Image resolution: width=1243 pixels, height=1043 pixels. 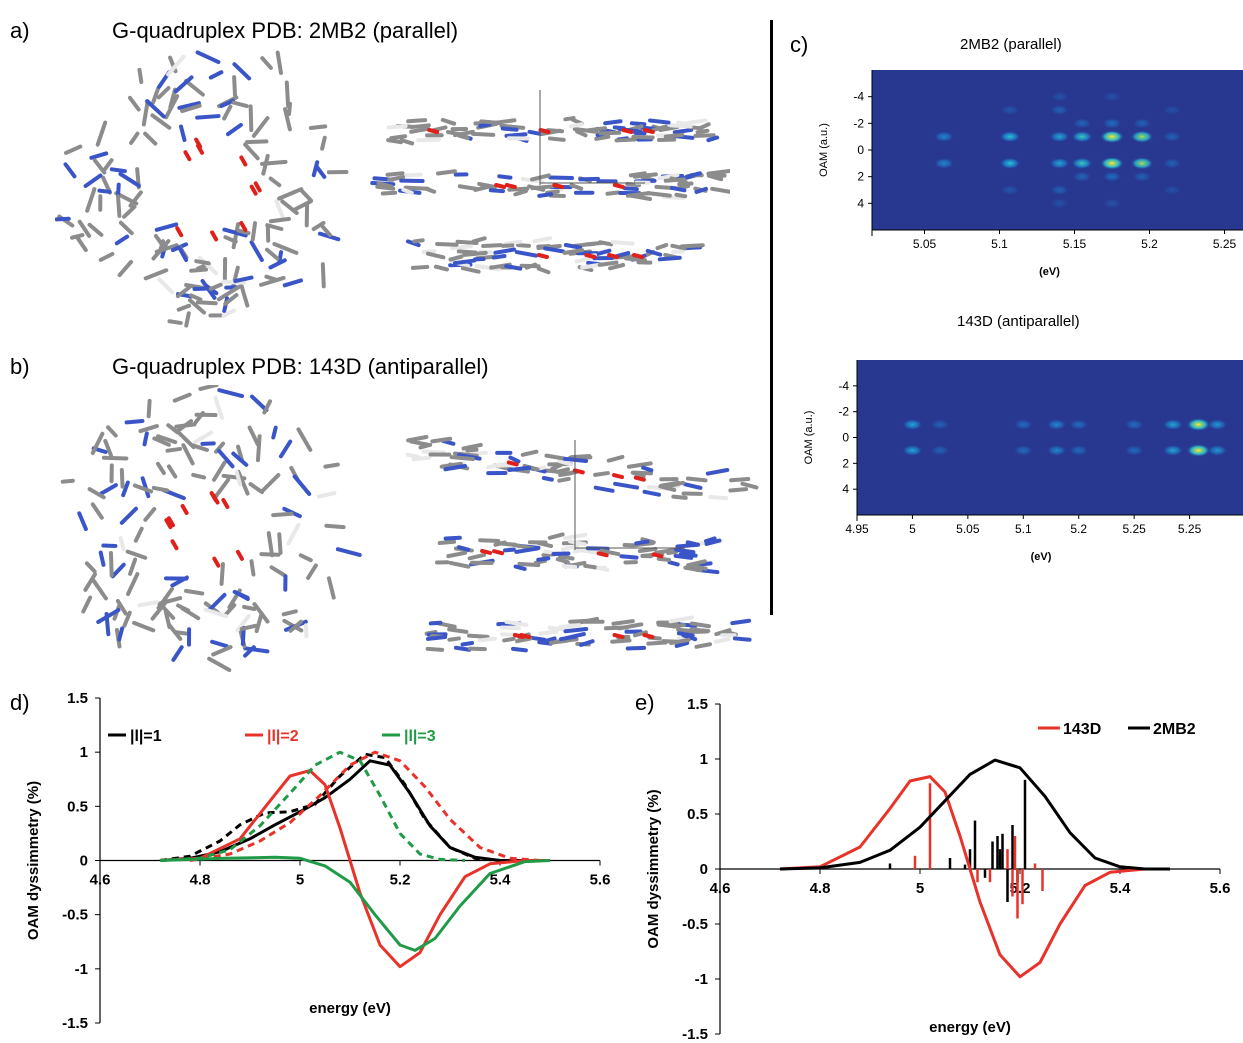 What do you see at coordinates (202, 189) in the screenshot?
I see `molecule-2mb2-top-view` at bounding box center [202, 189].